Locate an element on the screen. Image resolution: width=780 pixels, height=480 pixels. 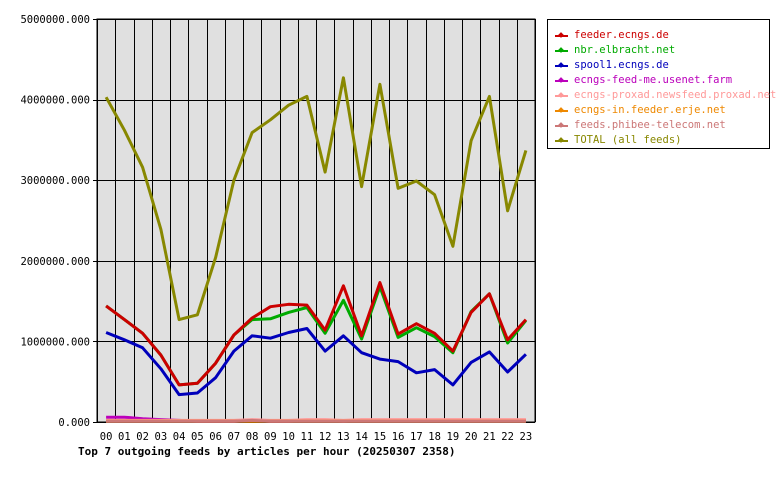
x-tick-label: 21 is located at coordinates (489, 437).